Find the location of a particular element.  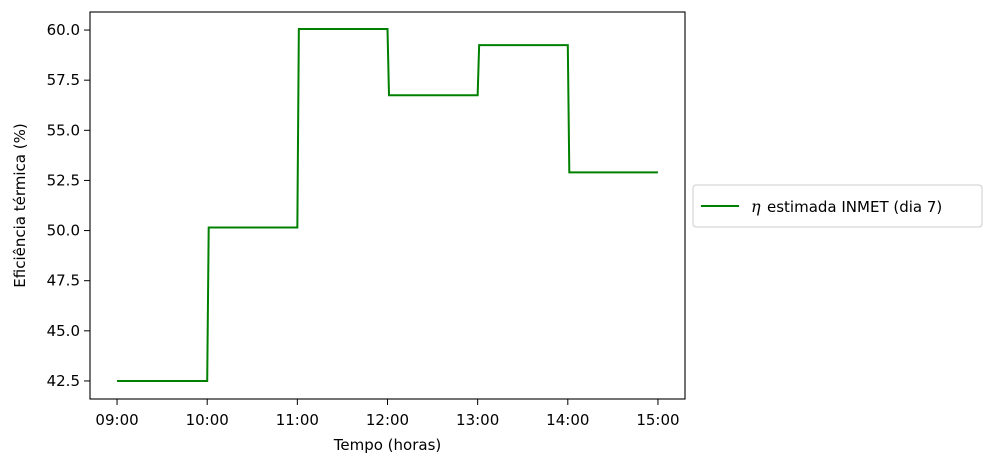

y-tick-label: 60.0 is located at coordinates (63, 30).